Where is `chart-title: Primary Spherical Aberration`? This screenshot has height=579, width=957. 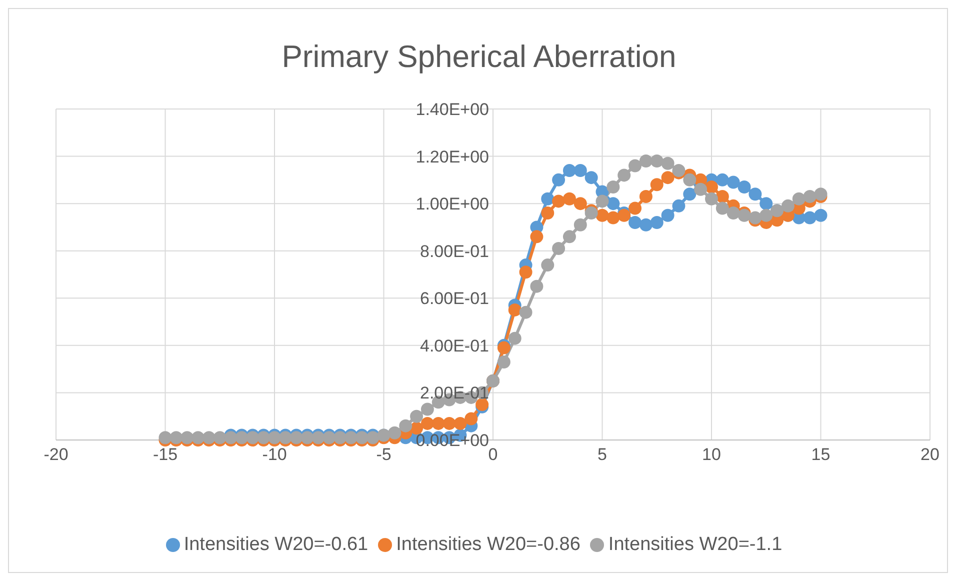 chart-title: Primary Spherical Aberration is located at coordinates (479, 57).